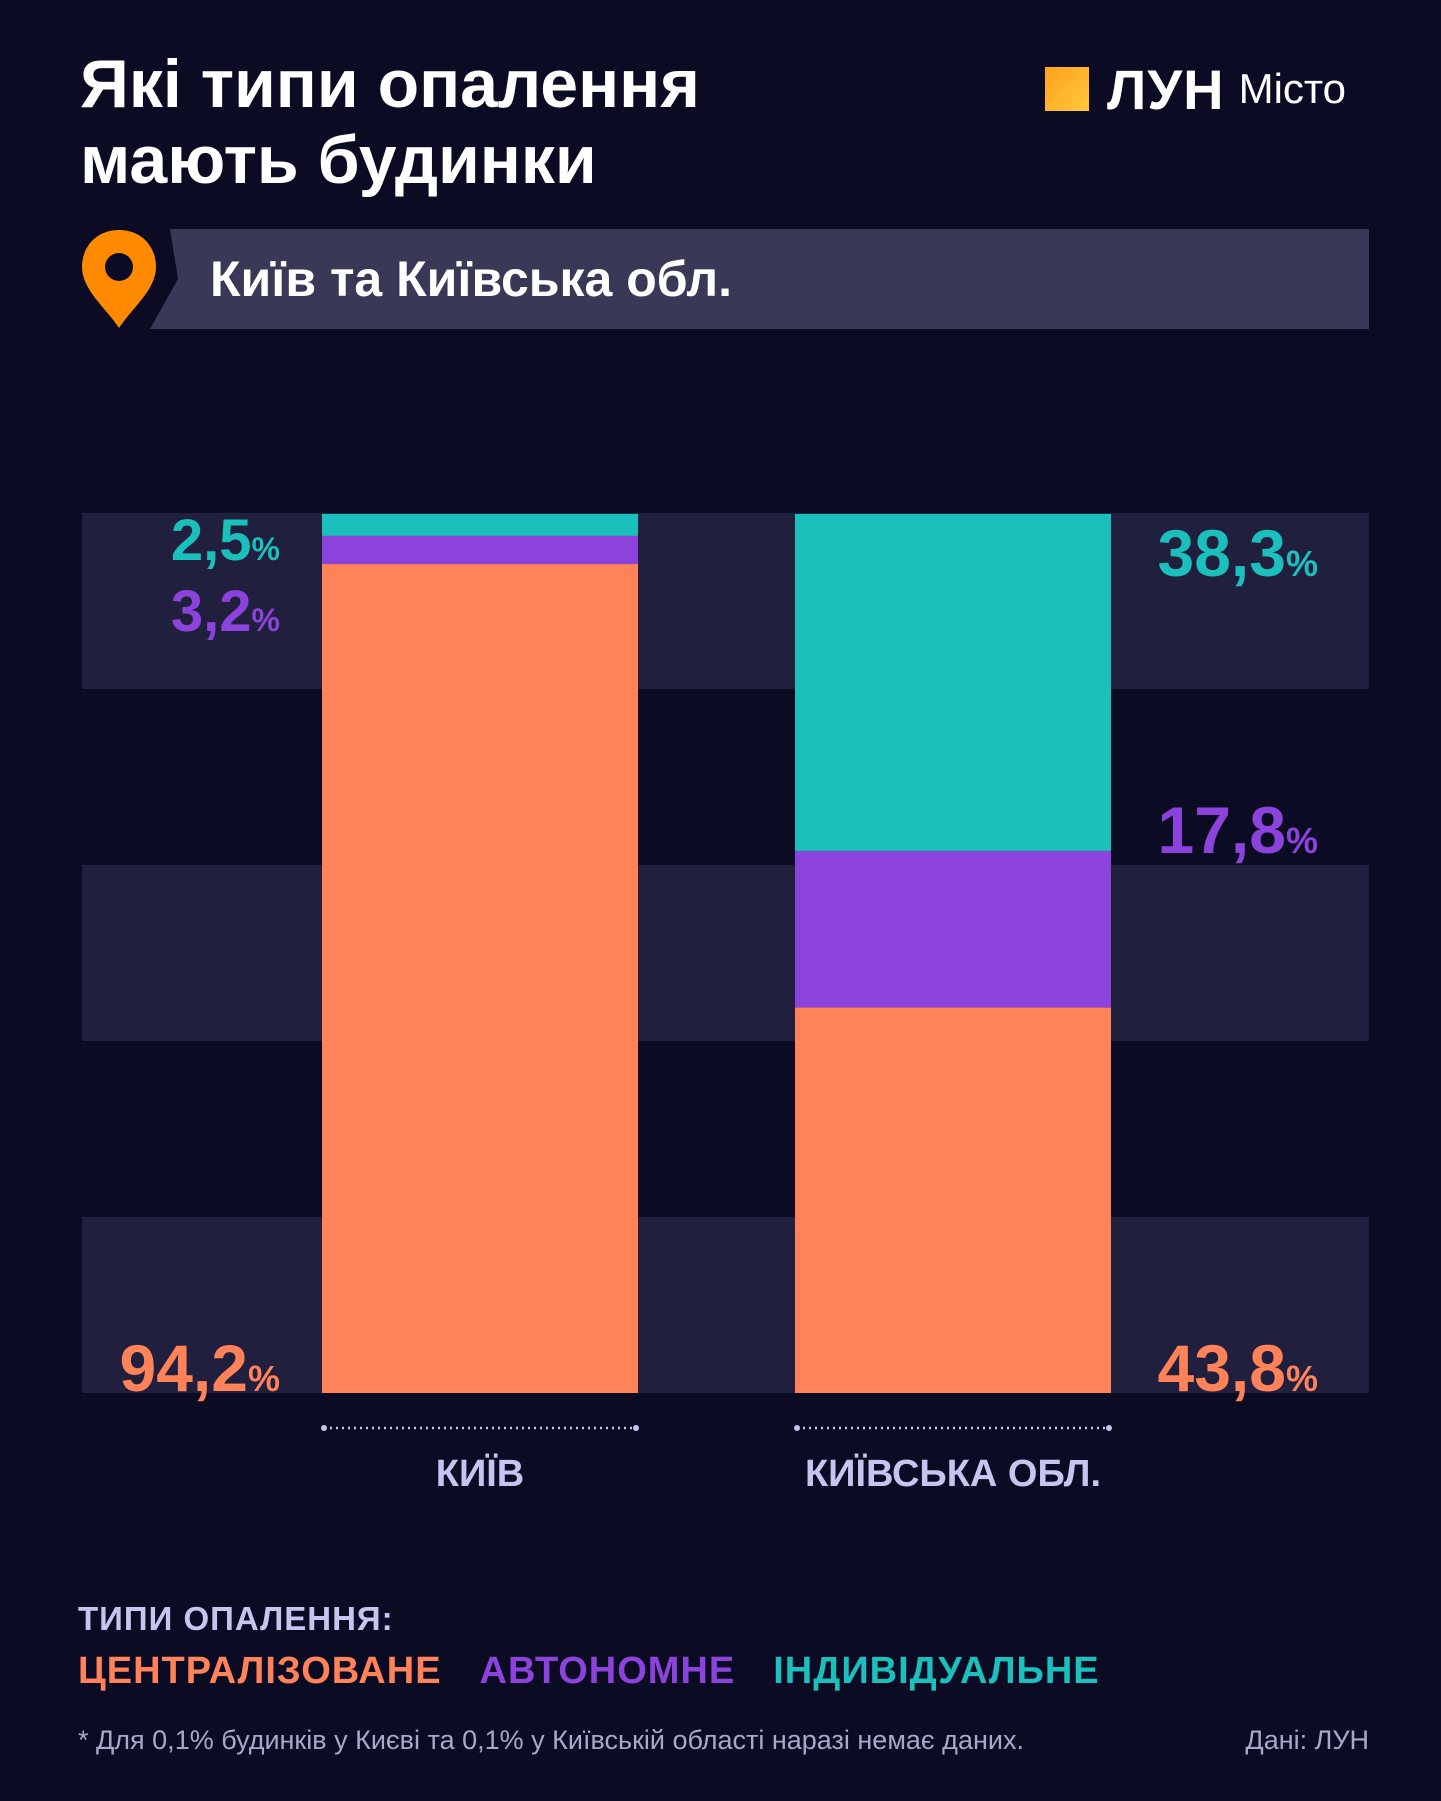  I want to click on chart-title: Які типи опалення мають будинки, so click(460, 122).